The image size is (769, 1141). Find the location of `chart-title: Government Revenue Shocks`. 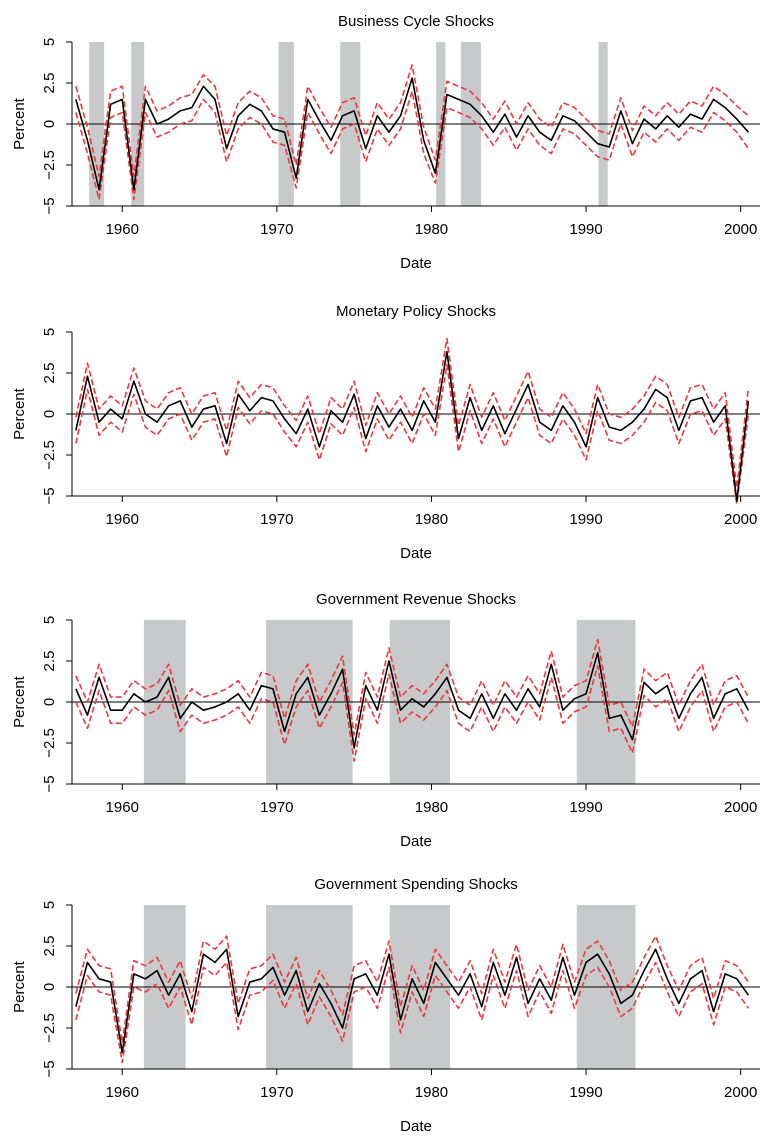

chart-title: Government Revenue Shocks is located at coordinates (416, 599).